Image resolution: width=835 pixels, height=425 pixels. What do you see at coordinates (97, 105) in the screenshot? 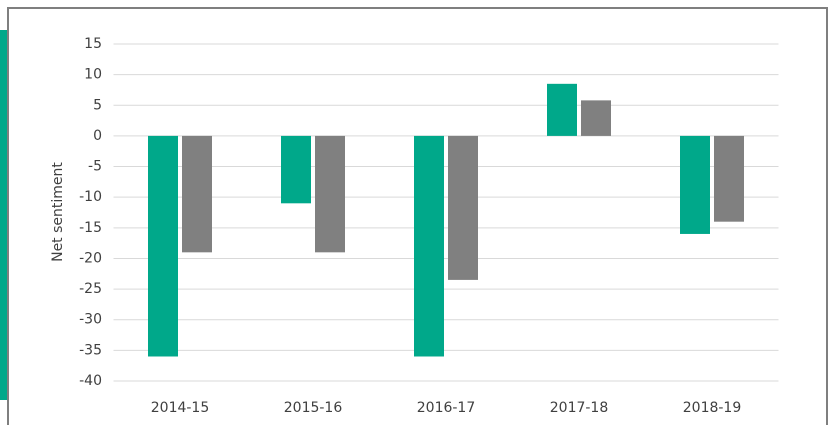
I see `y-tick-label: 5` at bounding box center [97, 105].